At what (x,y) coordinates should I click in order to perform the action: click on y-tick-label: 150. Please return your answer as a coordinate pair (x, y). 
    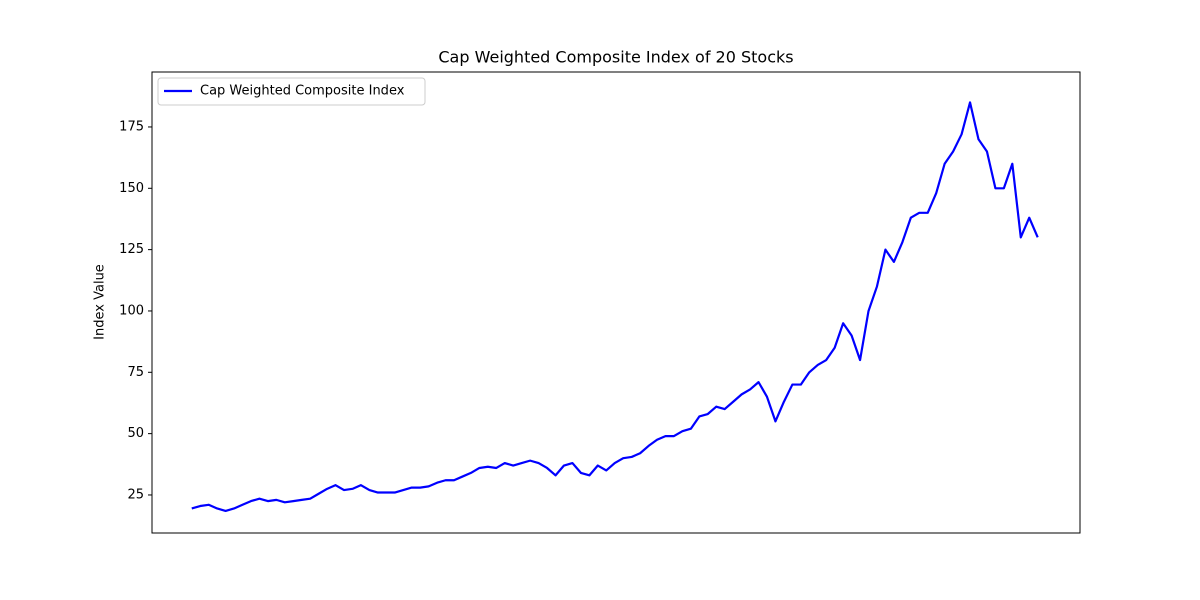
    Looking at the image, I should click on (131, 188).